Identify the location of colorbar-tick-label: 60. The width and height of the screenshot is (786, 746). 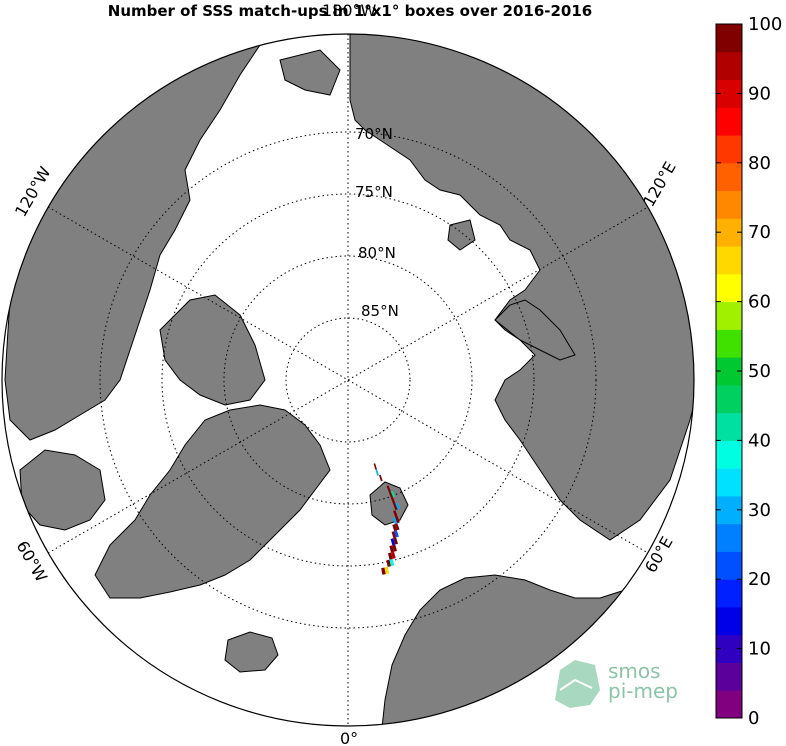
(759, 302).